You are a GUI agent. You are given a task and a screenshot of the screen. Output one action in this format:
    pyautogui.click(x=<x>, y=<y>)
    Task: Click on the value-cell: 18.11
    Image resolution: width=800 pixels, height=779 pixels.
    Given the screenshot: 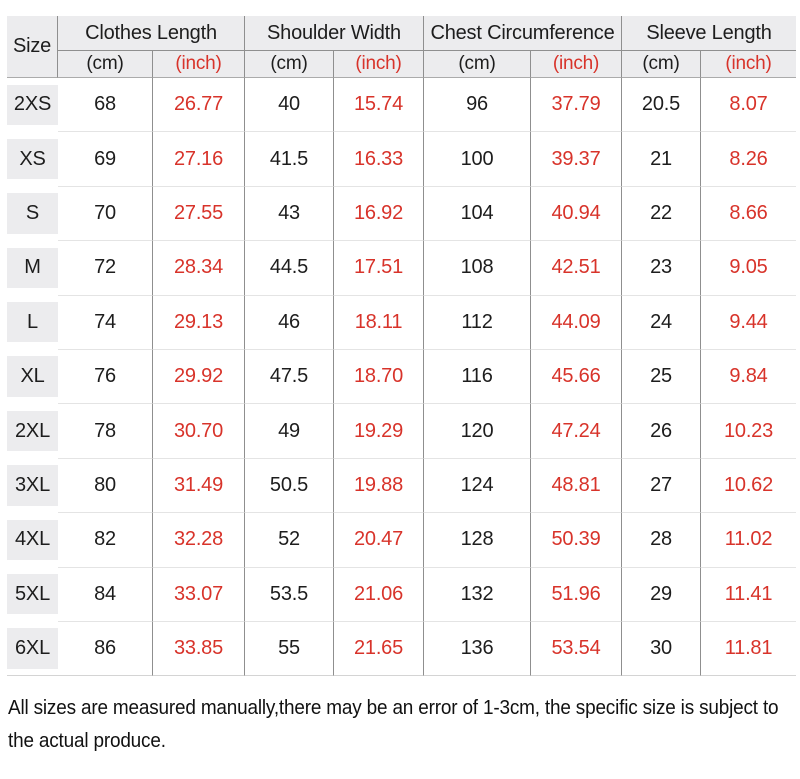 What is the action you would take?
    pyautogui.click(x=378, y=322)
    